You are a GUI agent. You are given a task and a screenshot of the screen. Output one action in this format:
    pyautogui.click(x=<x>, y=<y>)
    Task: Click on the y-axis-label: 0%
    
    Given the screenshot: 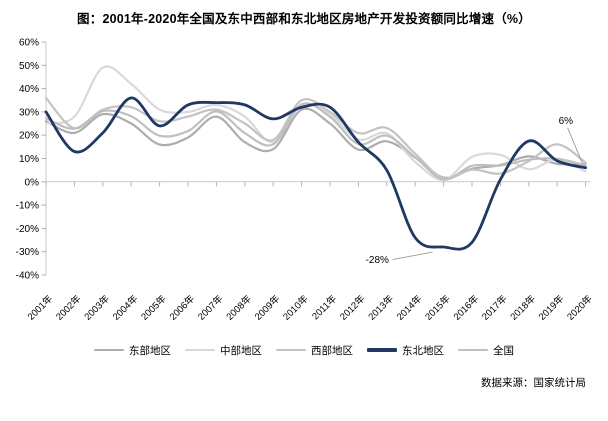 What is the action you would take?
    pyautogui.click(x=32, y=182)
    